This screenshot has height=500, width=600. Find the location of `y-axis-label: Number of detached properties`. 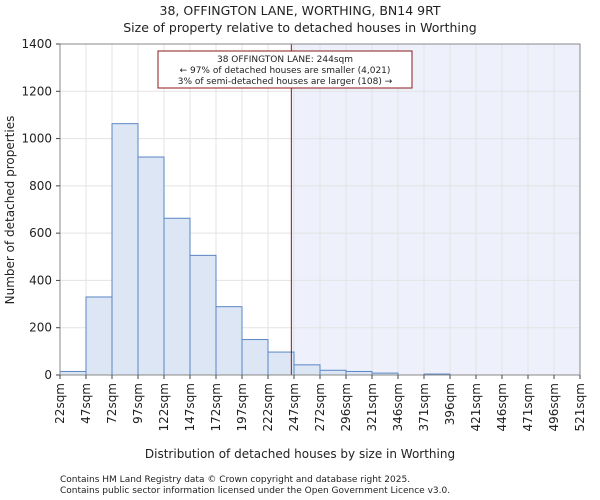

y-axis-label: Number of detached properties is located at coordinates (10, 210).